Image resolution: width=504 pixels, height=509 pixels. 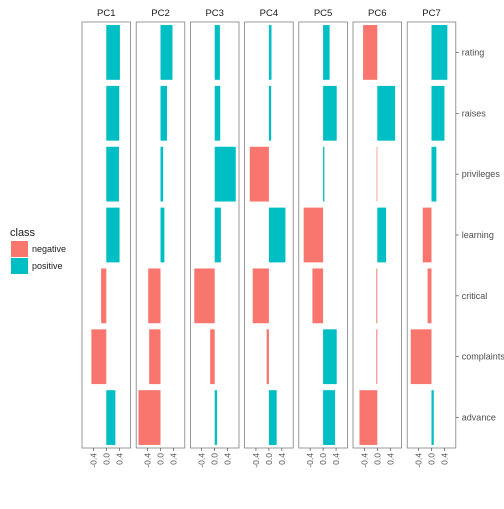 What do you see at coordinates (444, 459) in the screenshot?
I see `x-tick-label-pc7-2: 0.4` at bounding box center [444, 459].